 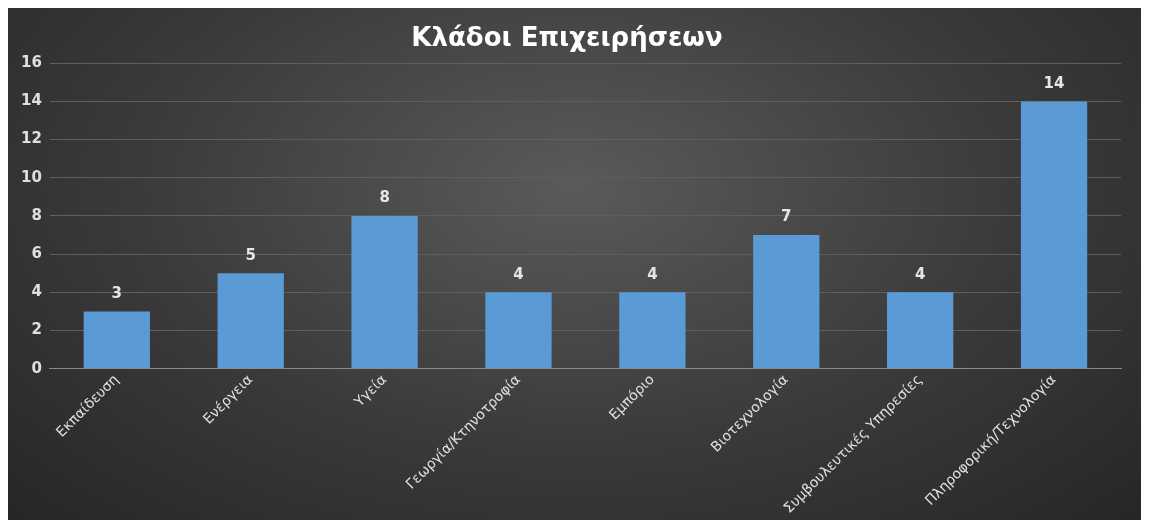 I want to click on data-label: 3, so click(x=117, y=292).